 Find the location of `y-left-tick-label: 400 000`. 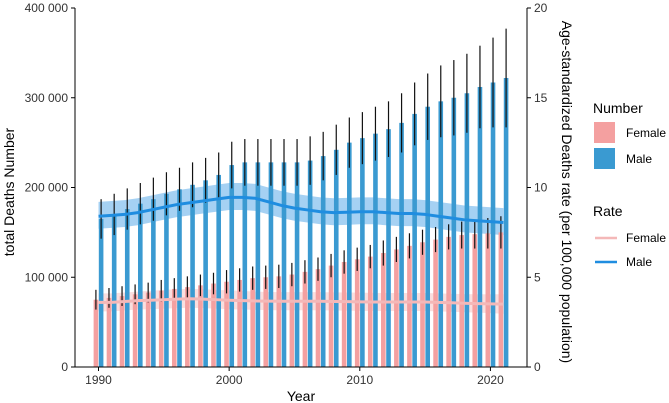

y-left-tick-label: 400 000 is located at coordinates (47, 8).